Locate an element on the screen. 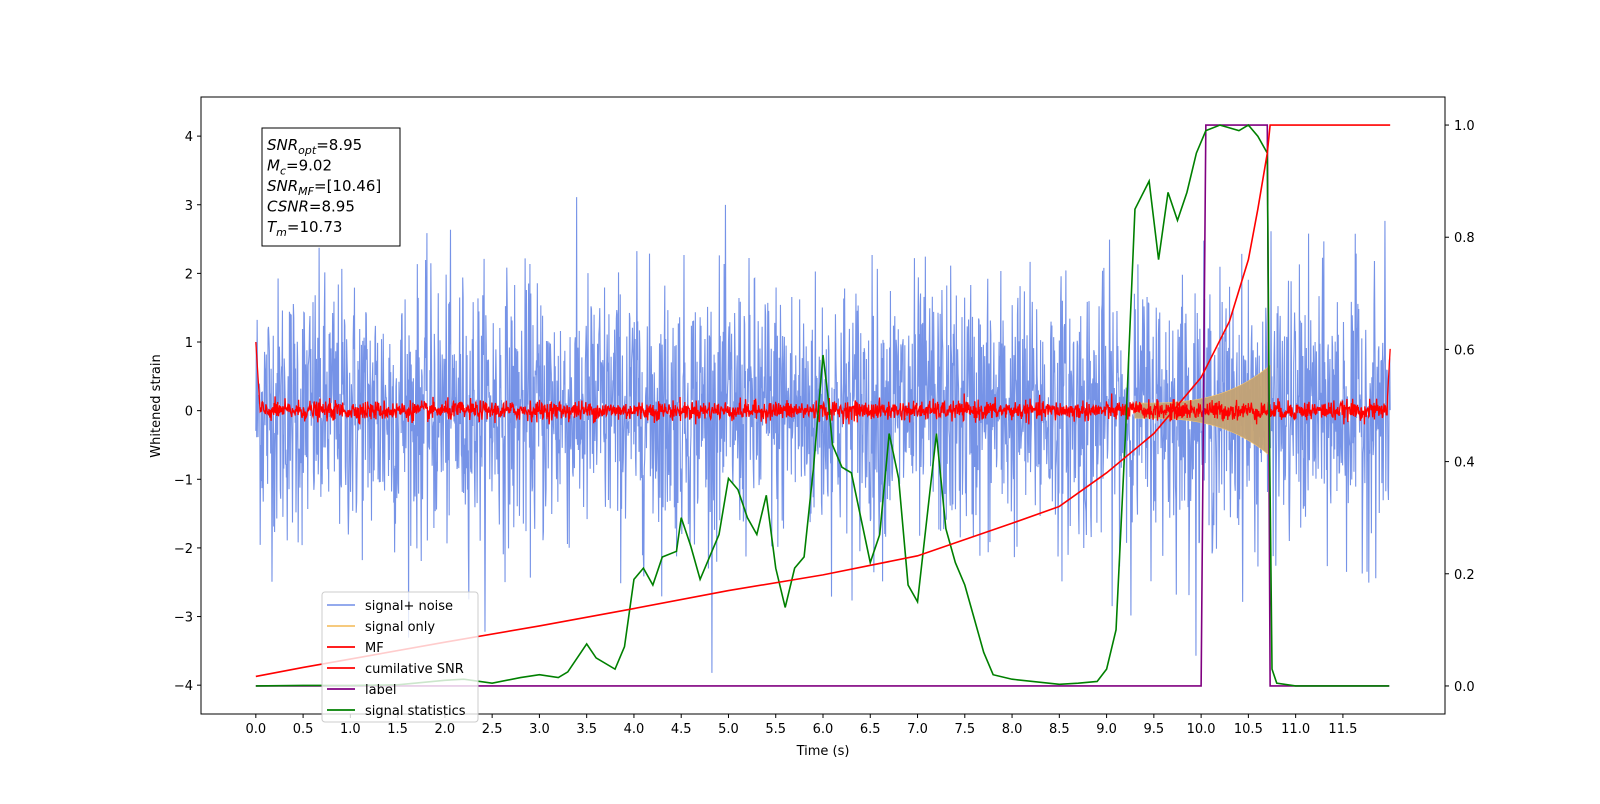 The image size is (1600, 804). x-tick-label: 9.0 is located at coordinates (1106, 729).